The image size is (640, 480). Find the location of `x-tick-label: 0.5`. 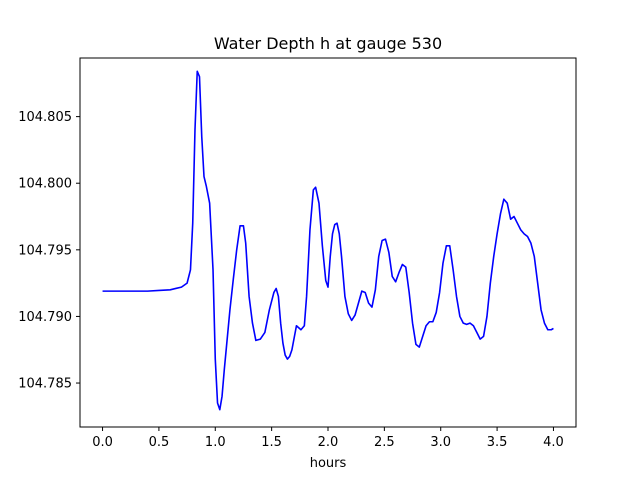

x-tick-label: 0.5 is located at coordinates (159, 442).